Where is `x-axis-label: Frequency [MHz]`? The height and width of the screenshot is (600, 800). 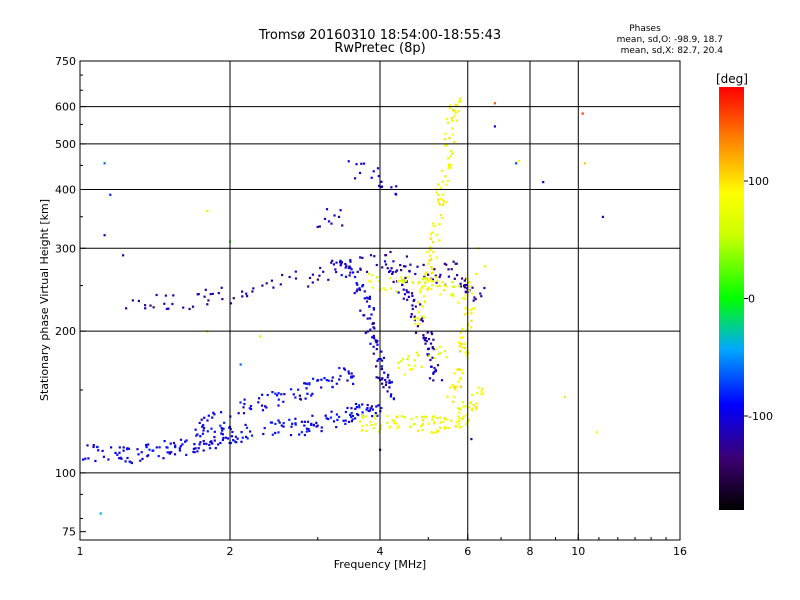
x-axis-label: Frequency [MHz] is located at coordinates (380, 564).